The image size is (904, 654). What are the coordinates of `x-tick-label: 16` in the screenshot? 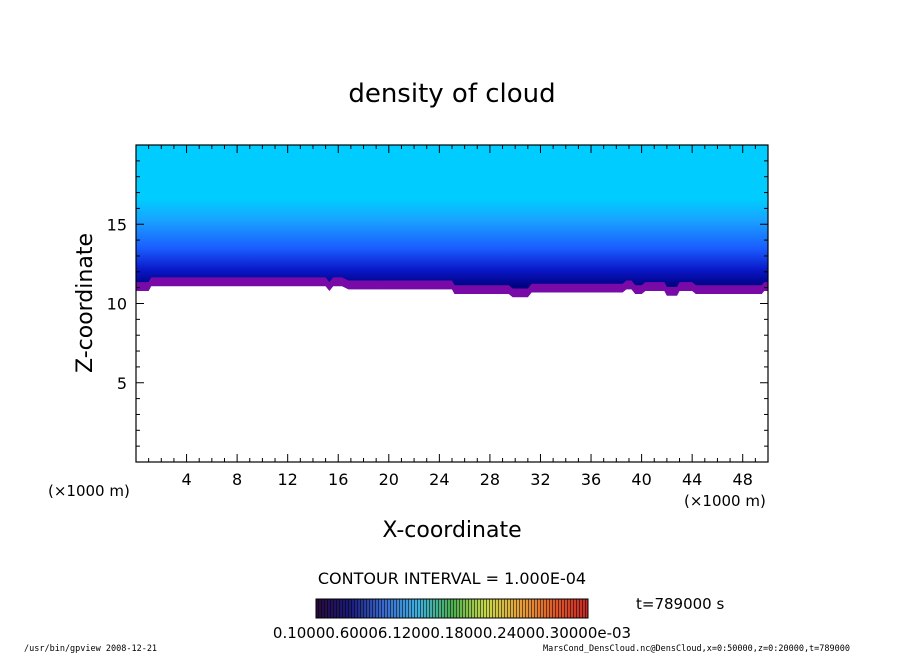 It's located at (338, 479).